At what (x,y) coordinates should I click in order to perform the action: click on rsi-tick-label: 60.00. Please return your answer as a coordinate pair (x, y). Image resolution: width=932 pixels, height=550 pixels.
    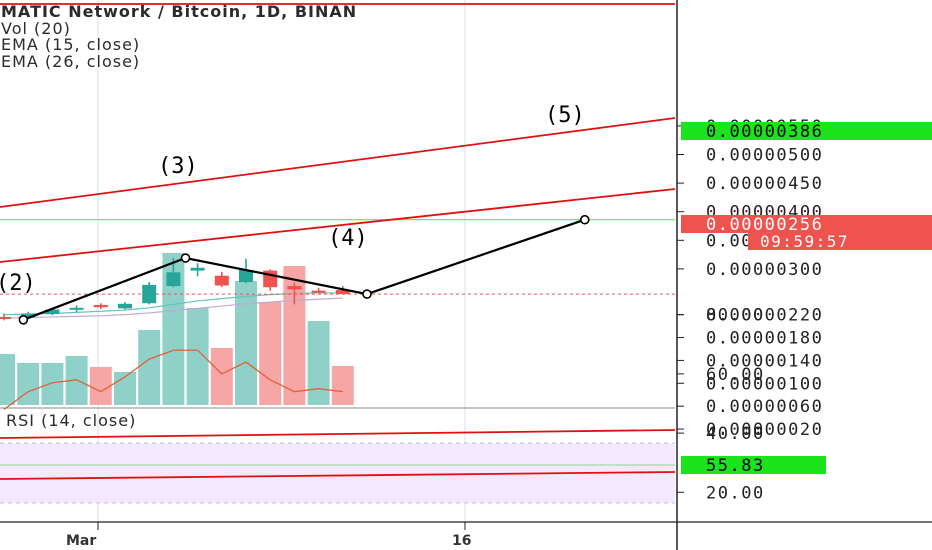
    Looking at the image, I should click on (735, 375).